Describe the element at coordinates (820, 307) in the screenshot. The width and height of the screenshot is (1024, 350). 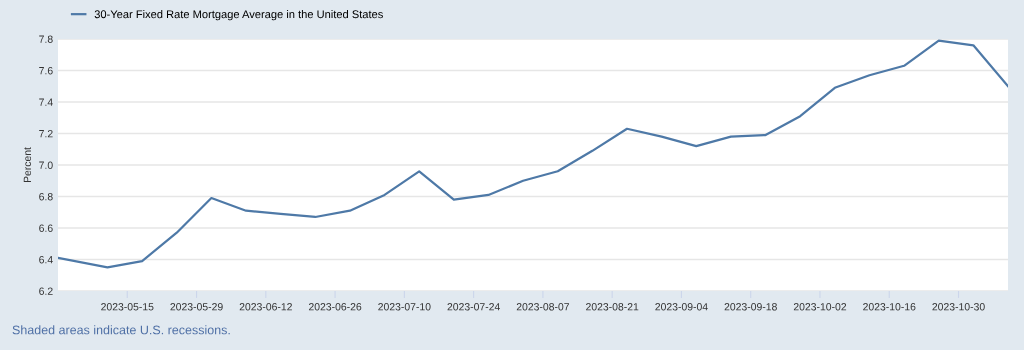
I see `x-tick-label: 2023-10-02` at that location.